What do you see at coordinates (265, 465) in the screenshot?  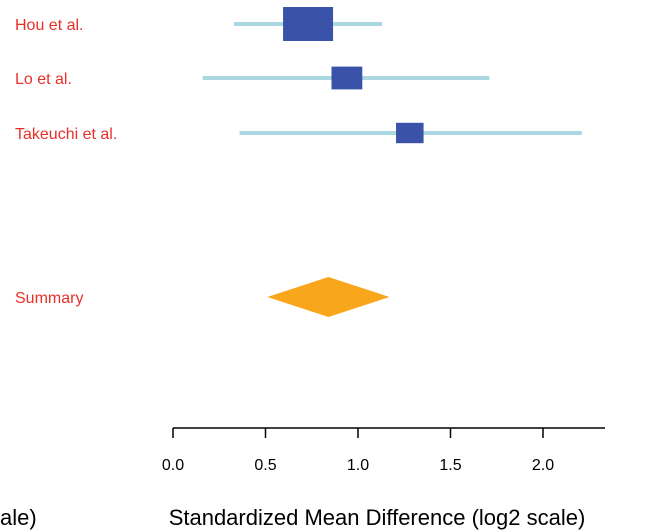 I see `x-tick-label: 0.5` at bounding box center [265, 465].